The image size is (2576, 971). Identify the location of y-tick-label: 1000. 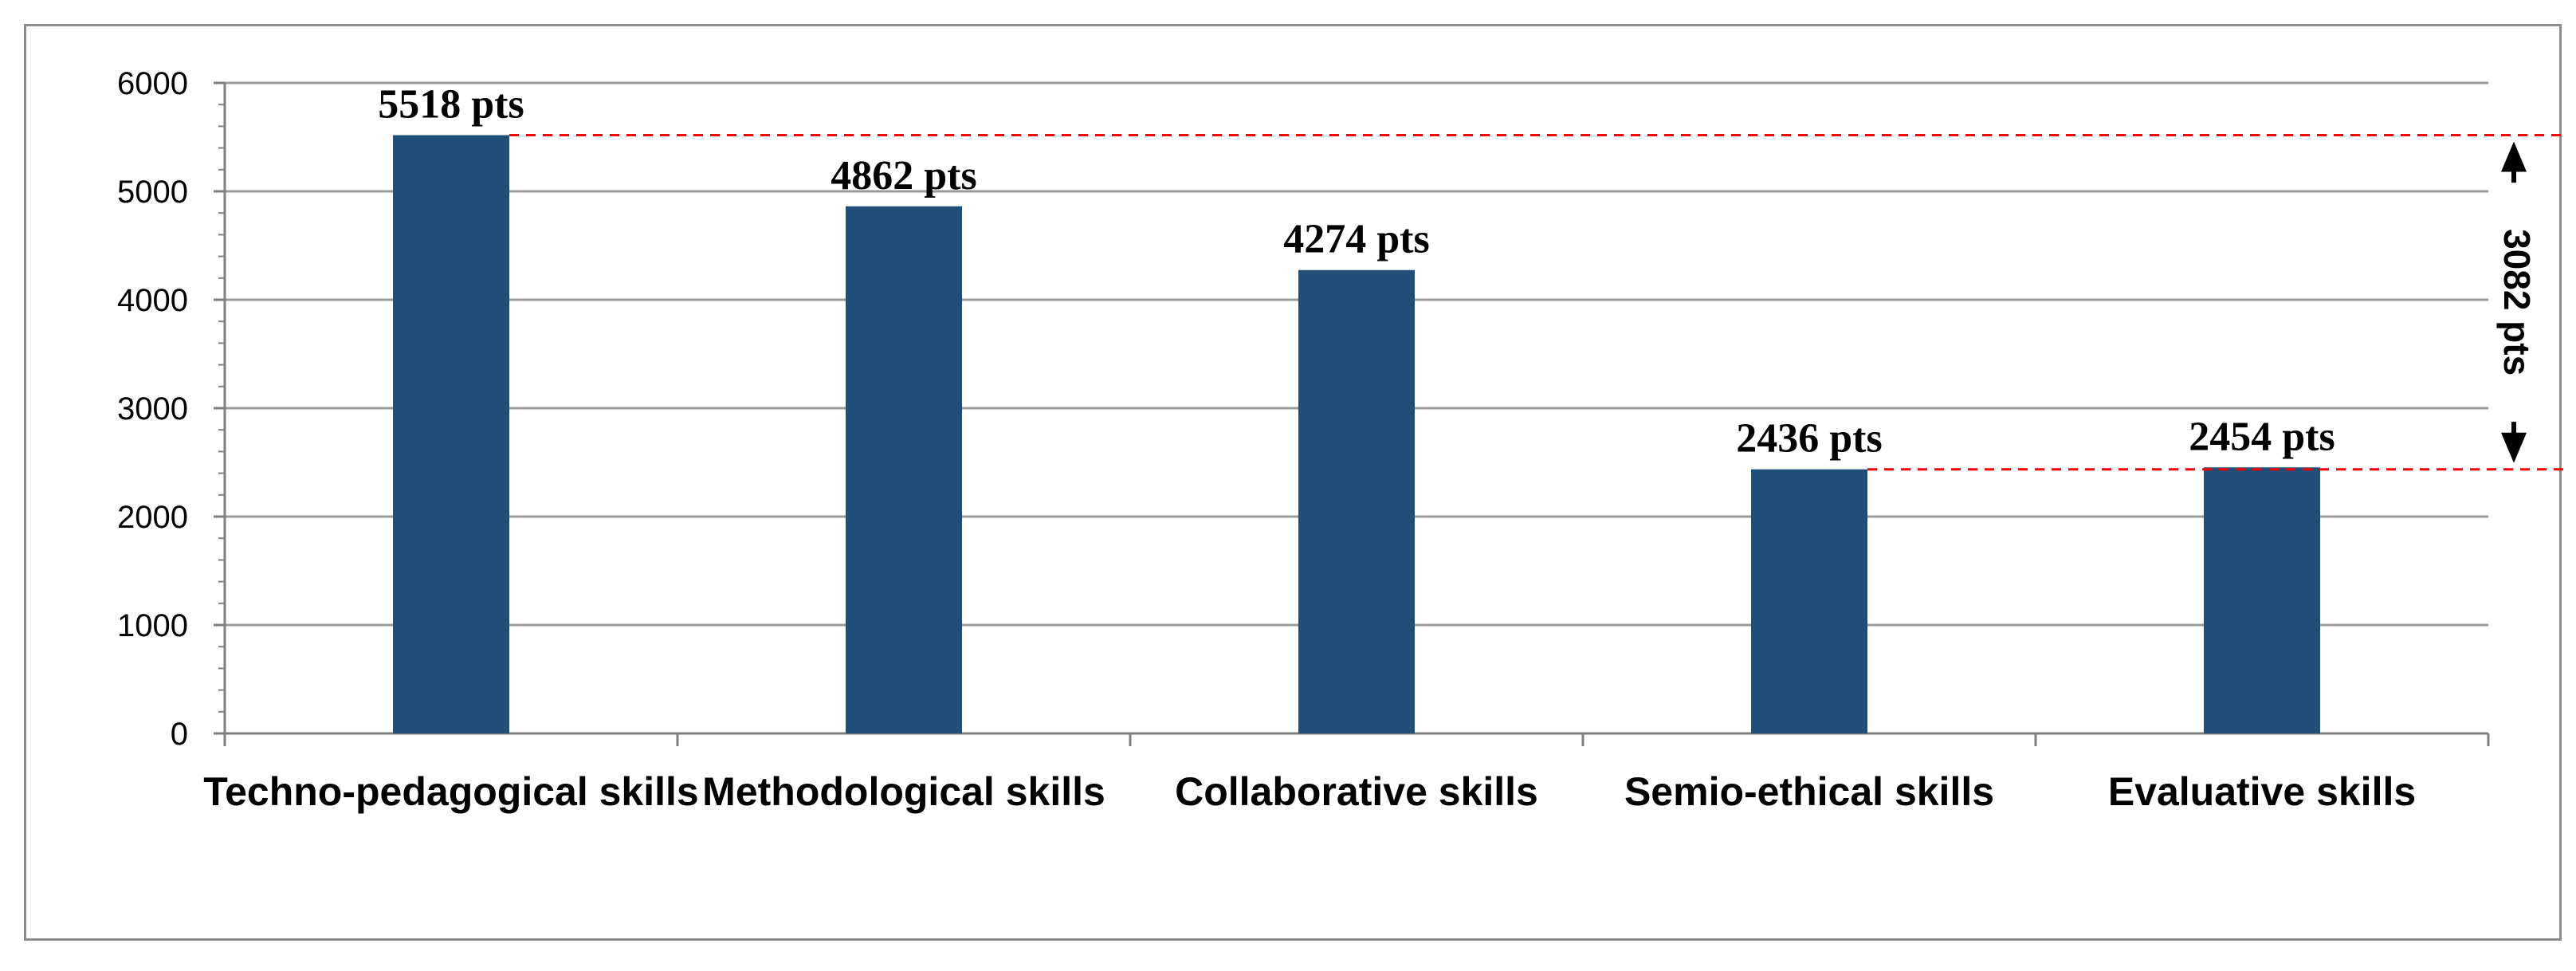
(152, 625).